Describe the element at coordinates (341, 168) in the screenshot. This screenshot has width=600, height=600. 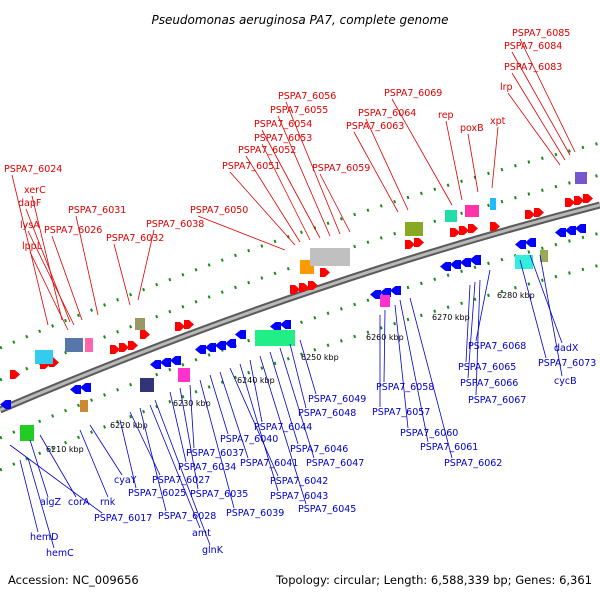
I see `forward-gene-label: PSPA7_6059` at that location.